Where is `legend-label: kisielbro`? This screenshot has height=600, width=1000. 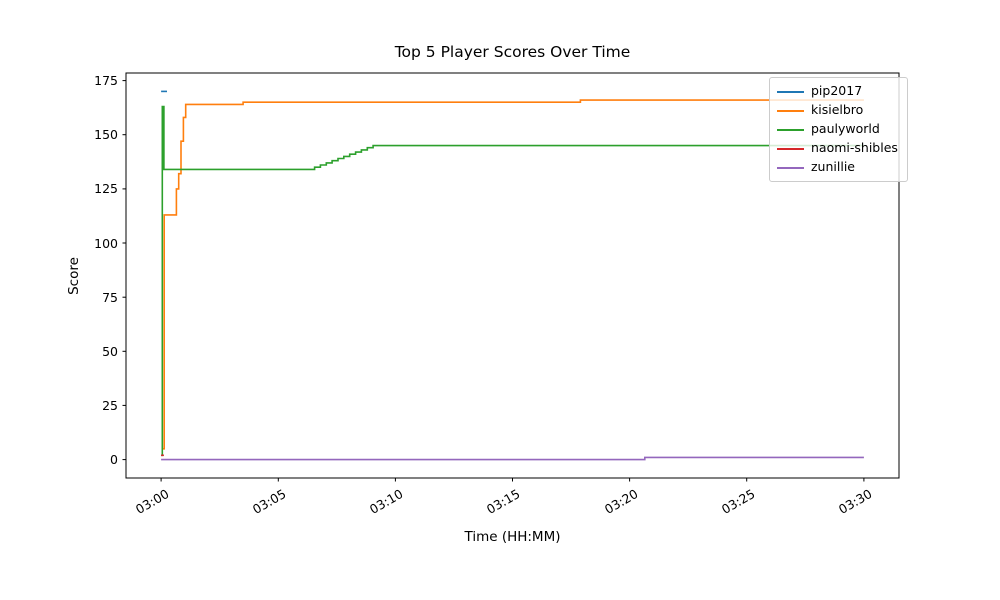 legend-label: kisielbro is located at coordinates (837, 110).